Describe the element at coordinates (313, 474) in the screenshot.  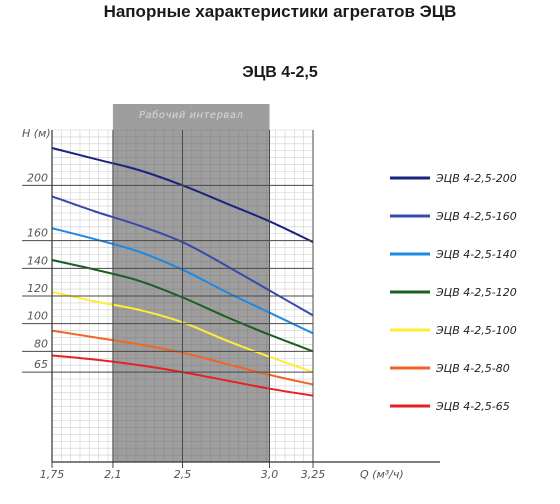
I see `x-tick-label: 3,25` at that location.